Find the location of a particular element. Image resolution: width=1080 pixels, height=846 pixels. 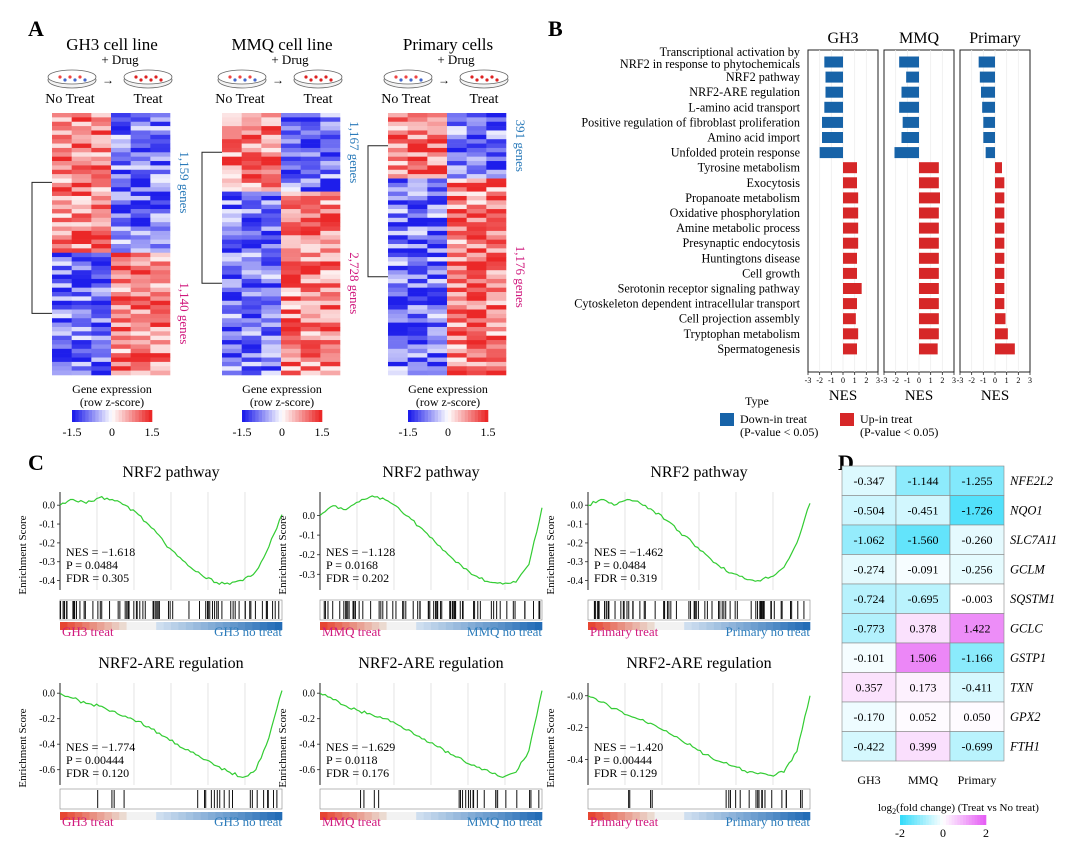

axis-label-nes: NES is located at coordinates (919, 396).